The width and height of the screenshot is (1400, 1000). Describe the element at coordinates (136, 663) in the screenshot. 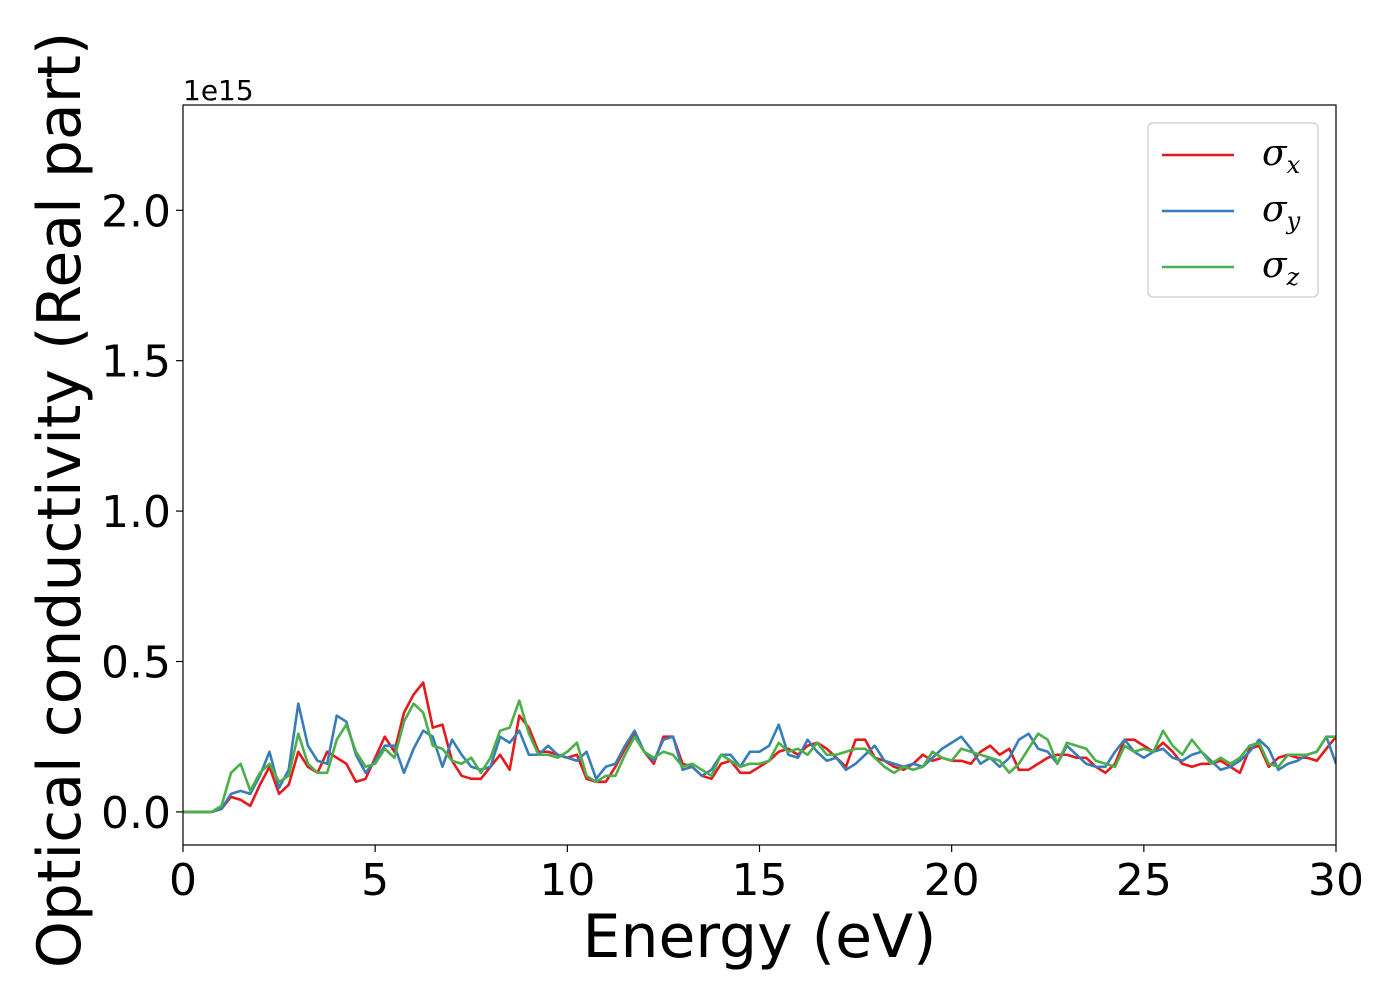

I see `y-tick-label: 0.5` at that location.